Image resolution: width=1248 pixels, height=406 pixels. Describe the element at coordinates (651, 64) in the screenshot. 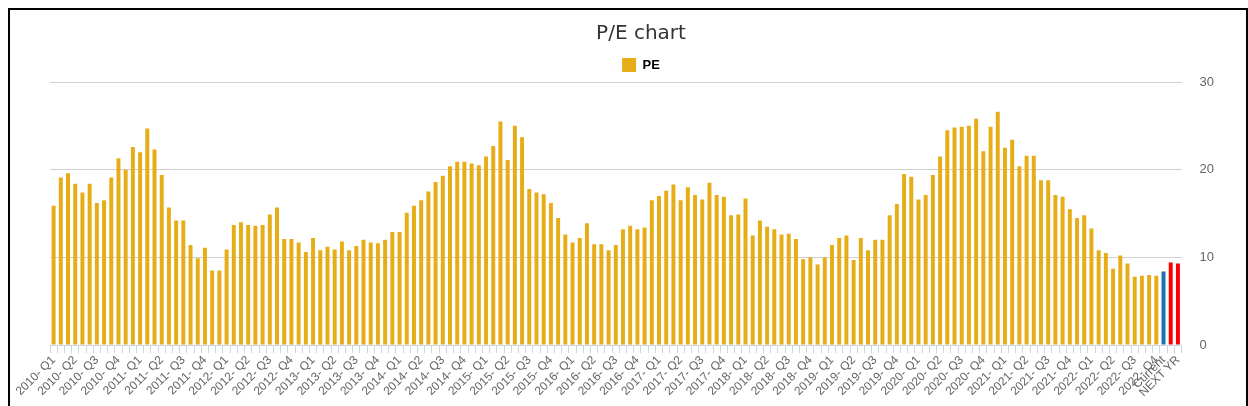

I see `legend-label: PE` at that location.